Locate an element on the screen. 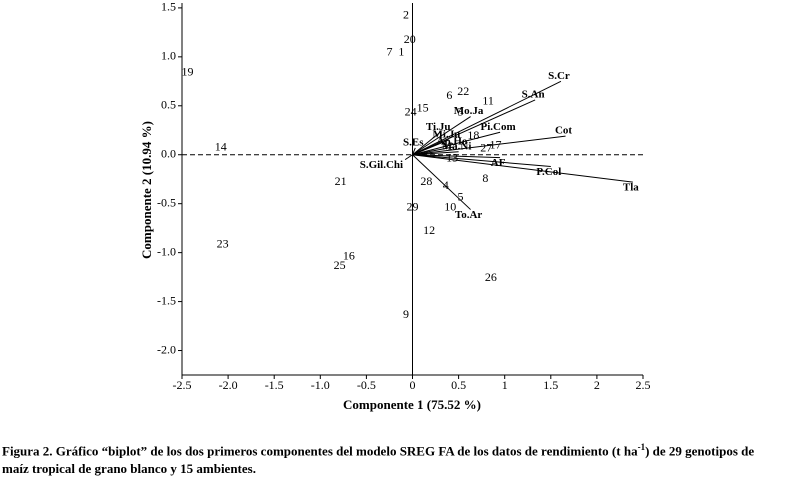  genotype-point: 20 is located at coordinates (410, 39).